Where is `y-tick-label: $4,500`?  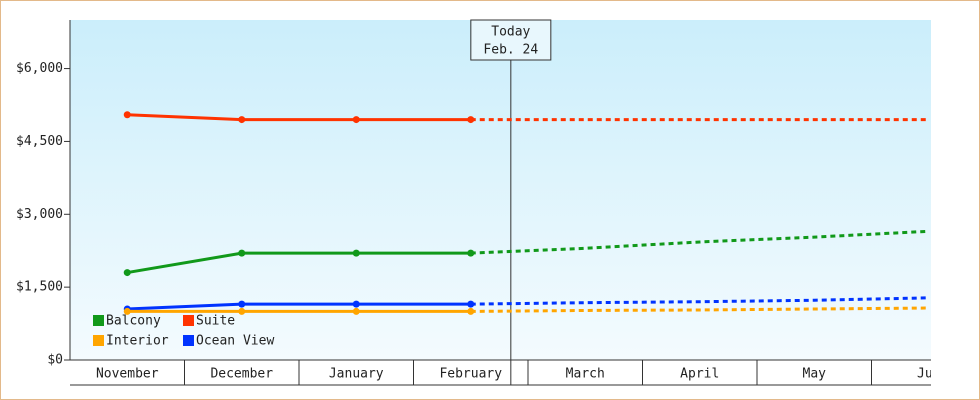 y-tick-label: $4,500 is located at coordinates (39, 141).